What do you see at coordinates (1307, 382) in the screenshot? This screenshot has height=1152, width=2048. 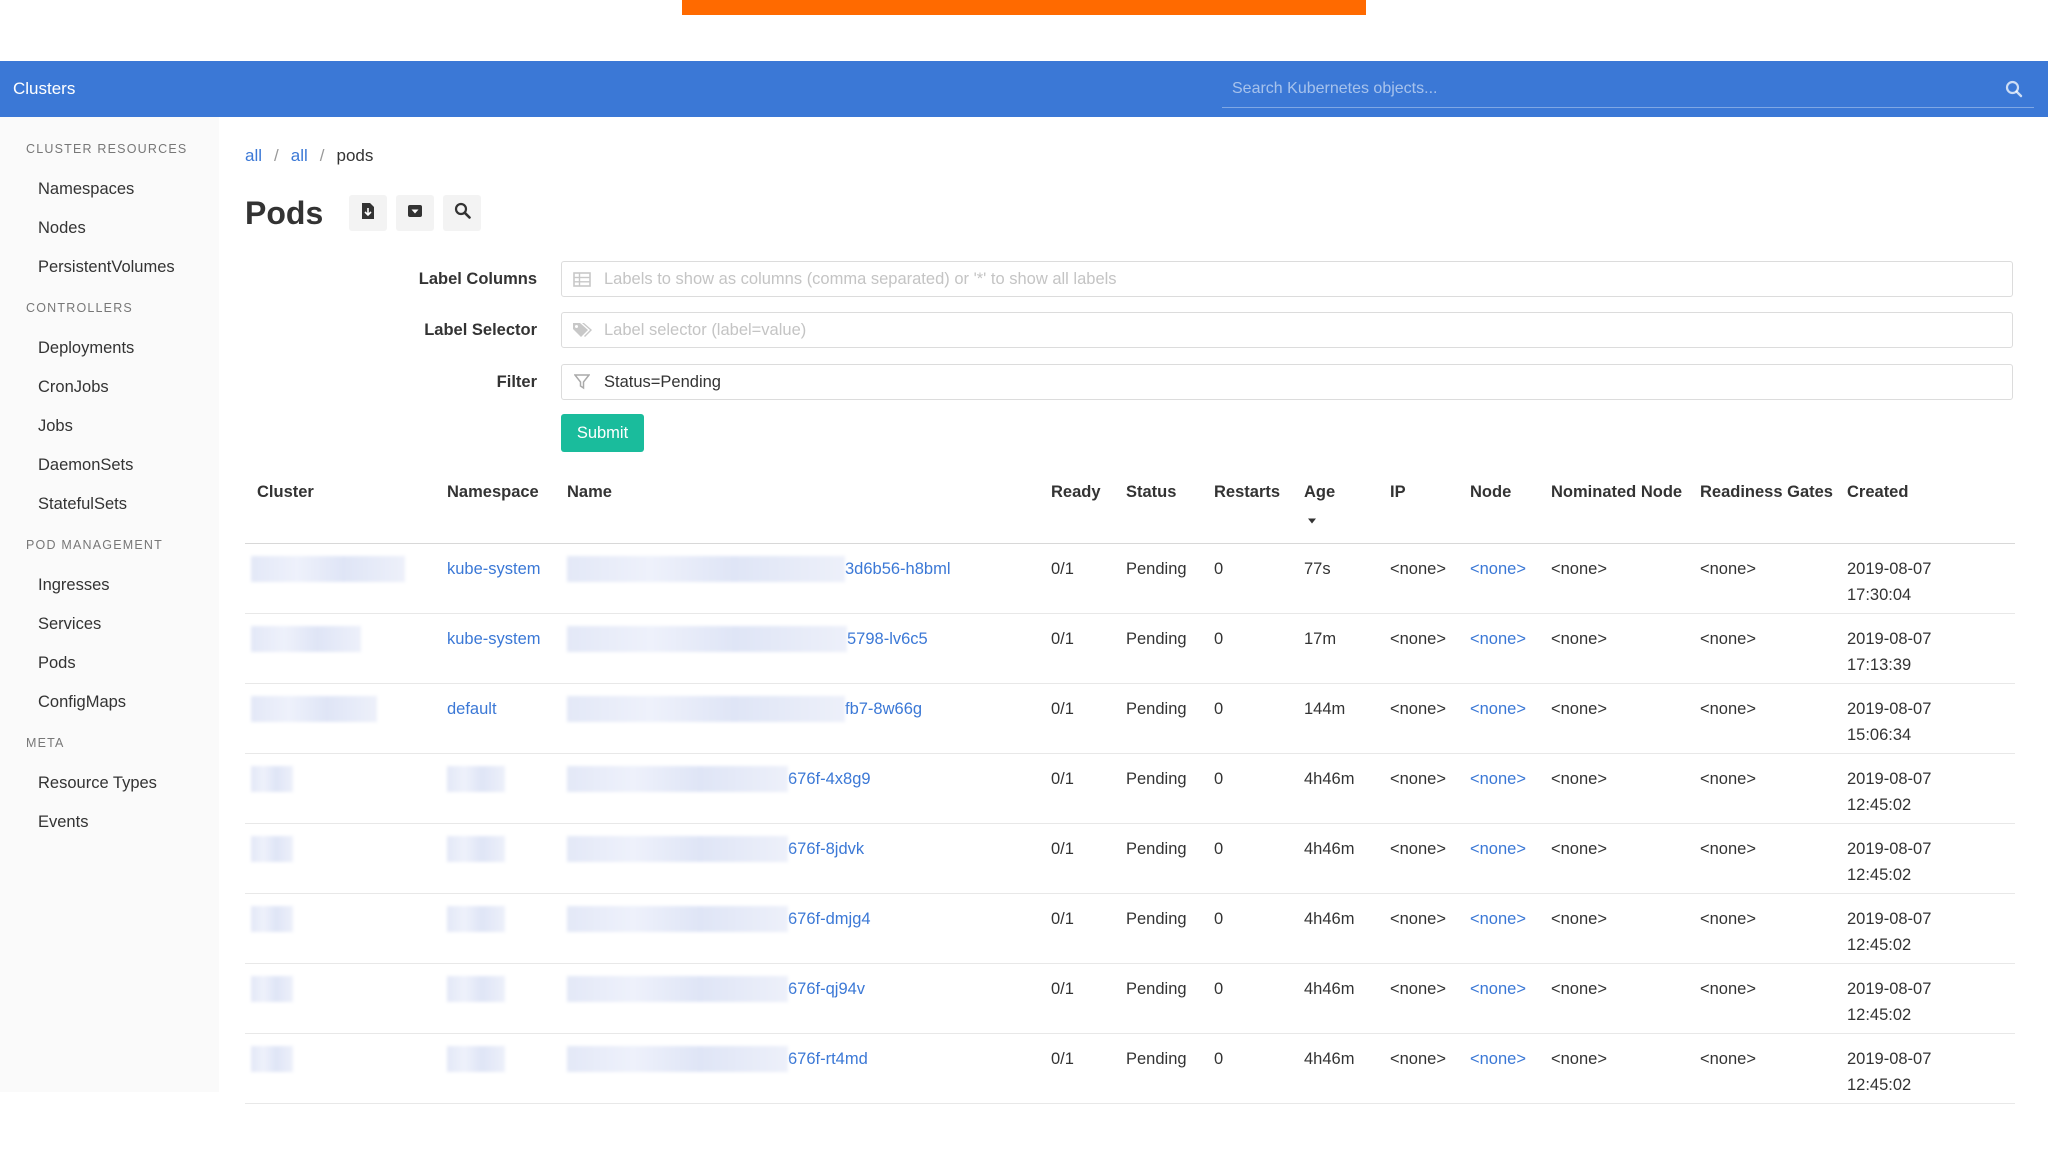 I see `filter-input` at bounding box center [1307, 382].